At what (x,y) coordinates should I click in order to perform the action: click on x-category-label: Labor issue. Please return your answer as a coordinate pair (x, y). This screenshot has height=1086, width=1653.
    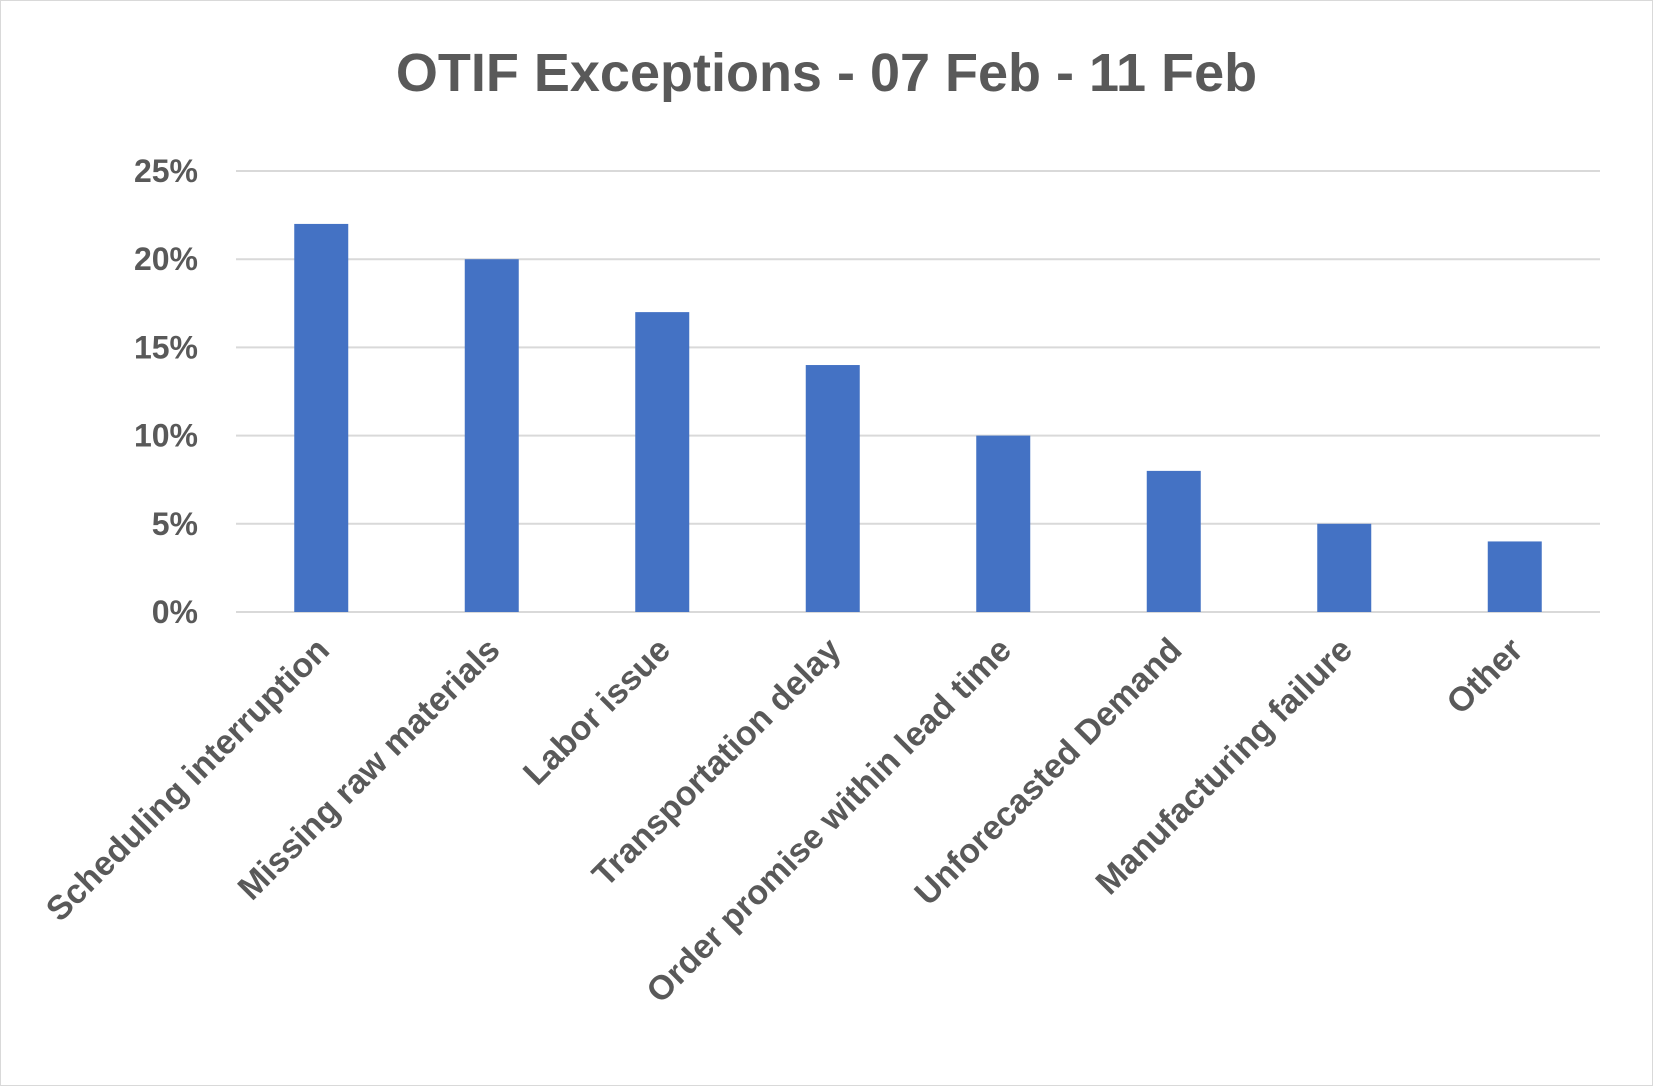
    Looking at the image, I should click on (597, 712).